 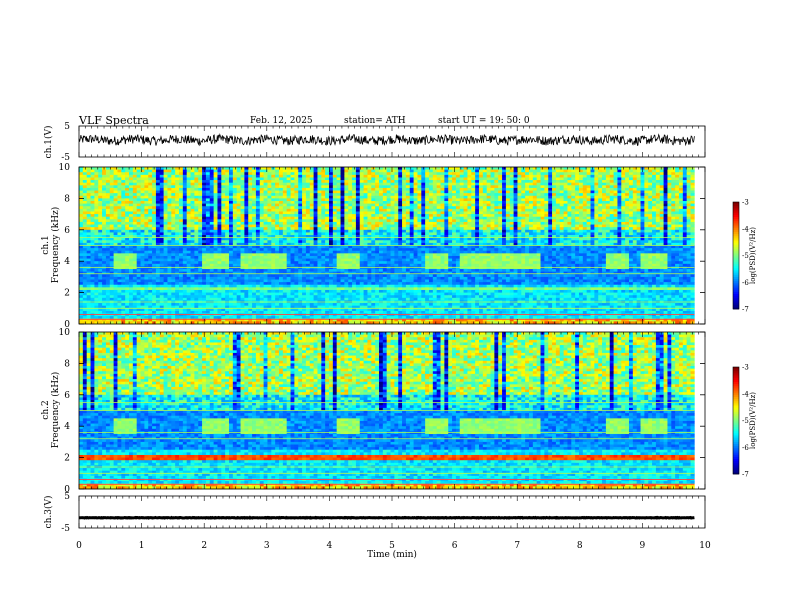 I want to click on header-date: Feb. 12, 2025, so click(x=281, y=121).